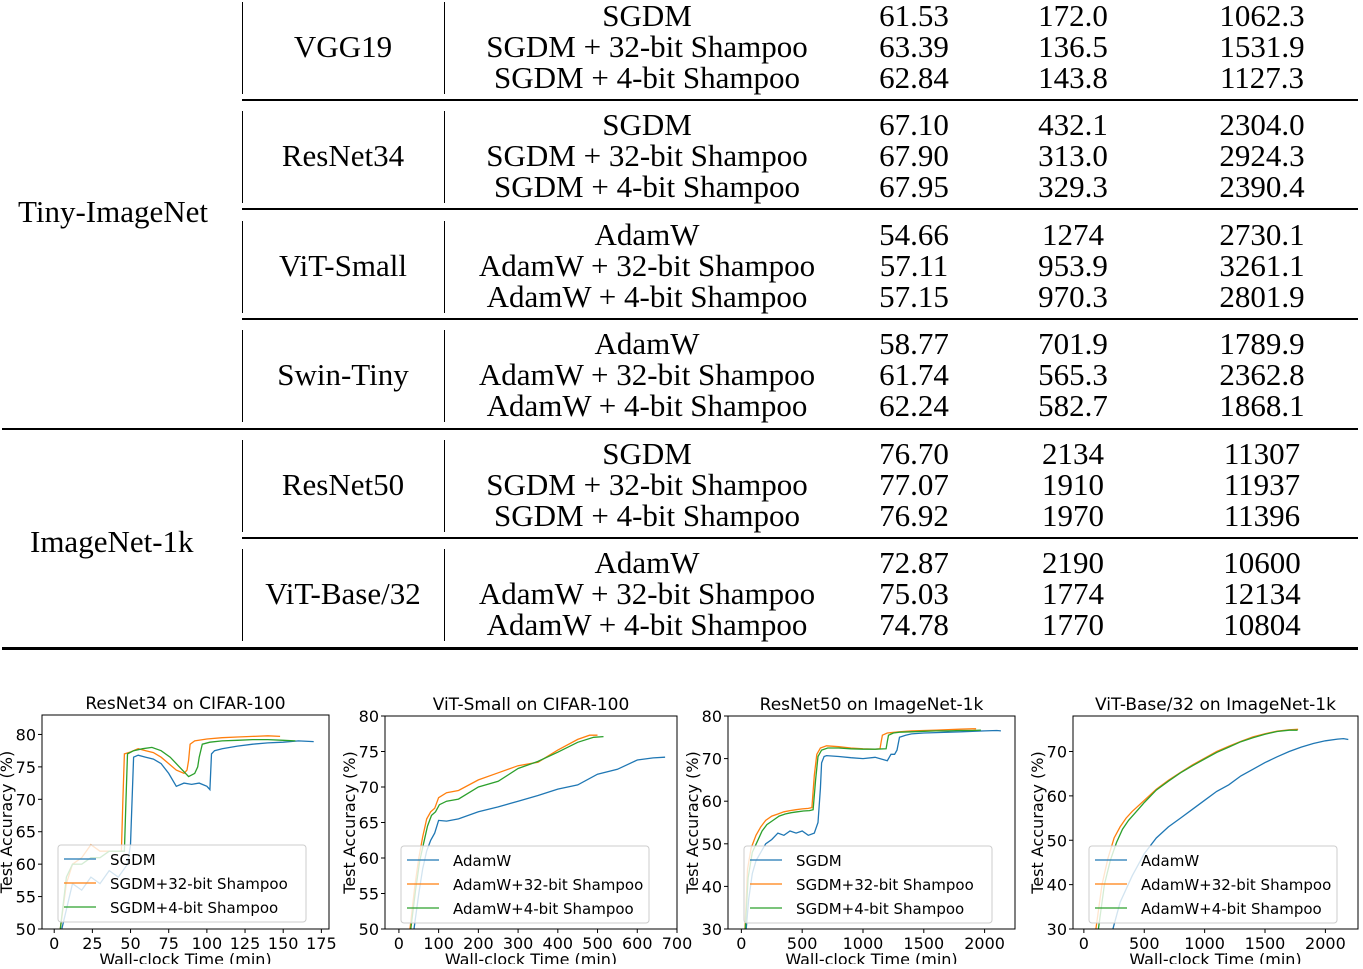 This screenshot has height=969, width=1363. I want to click on table-bottom-rule, so click(680, 648).